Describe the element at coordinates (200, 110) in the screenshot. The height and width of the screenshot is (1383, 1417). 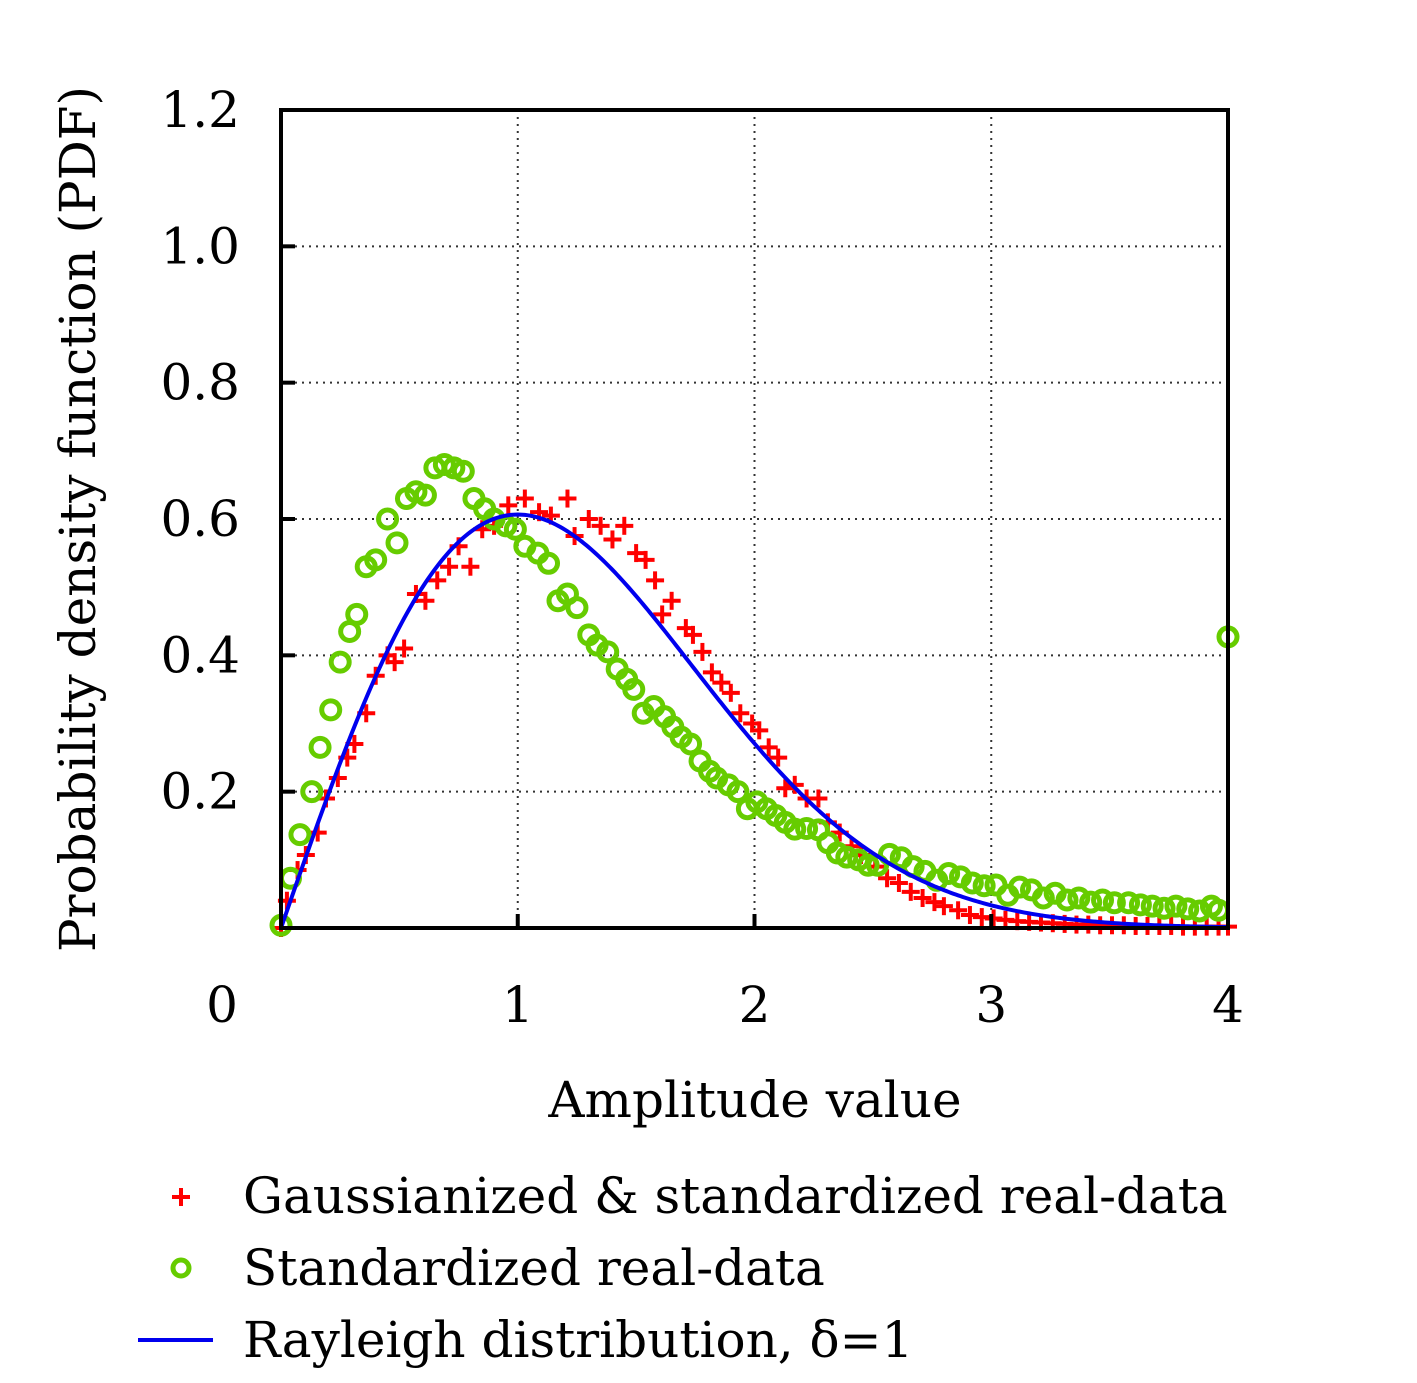
I see `y-tick-label: 1.2` at that location.